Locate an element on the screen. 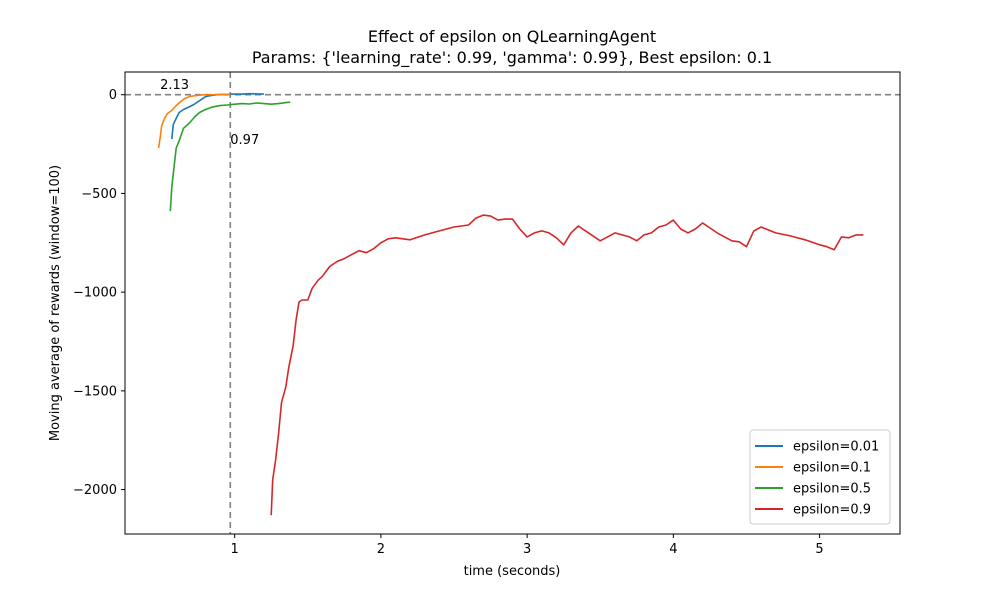  x-tick-label: 3 is located at coordinates (527, 549).